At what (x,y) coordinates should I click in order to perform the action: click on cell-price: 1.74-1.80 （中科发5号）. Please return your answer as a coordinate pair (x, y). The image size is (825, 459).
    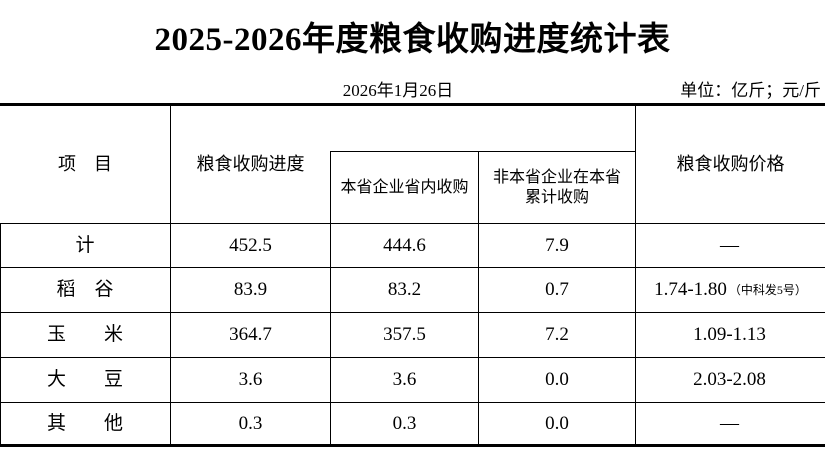
    Looking at the image, I should click on (730, 290).